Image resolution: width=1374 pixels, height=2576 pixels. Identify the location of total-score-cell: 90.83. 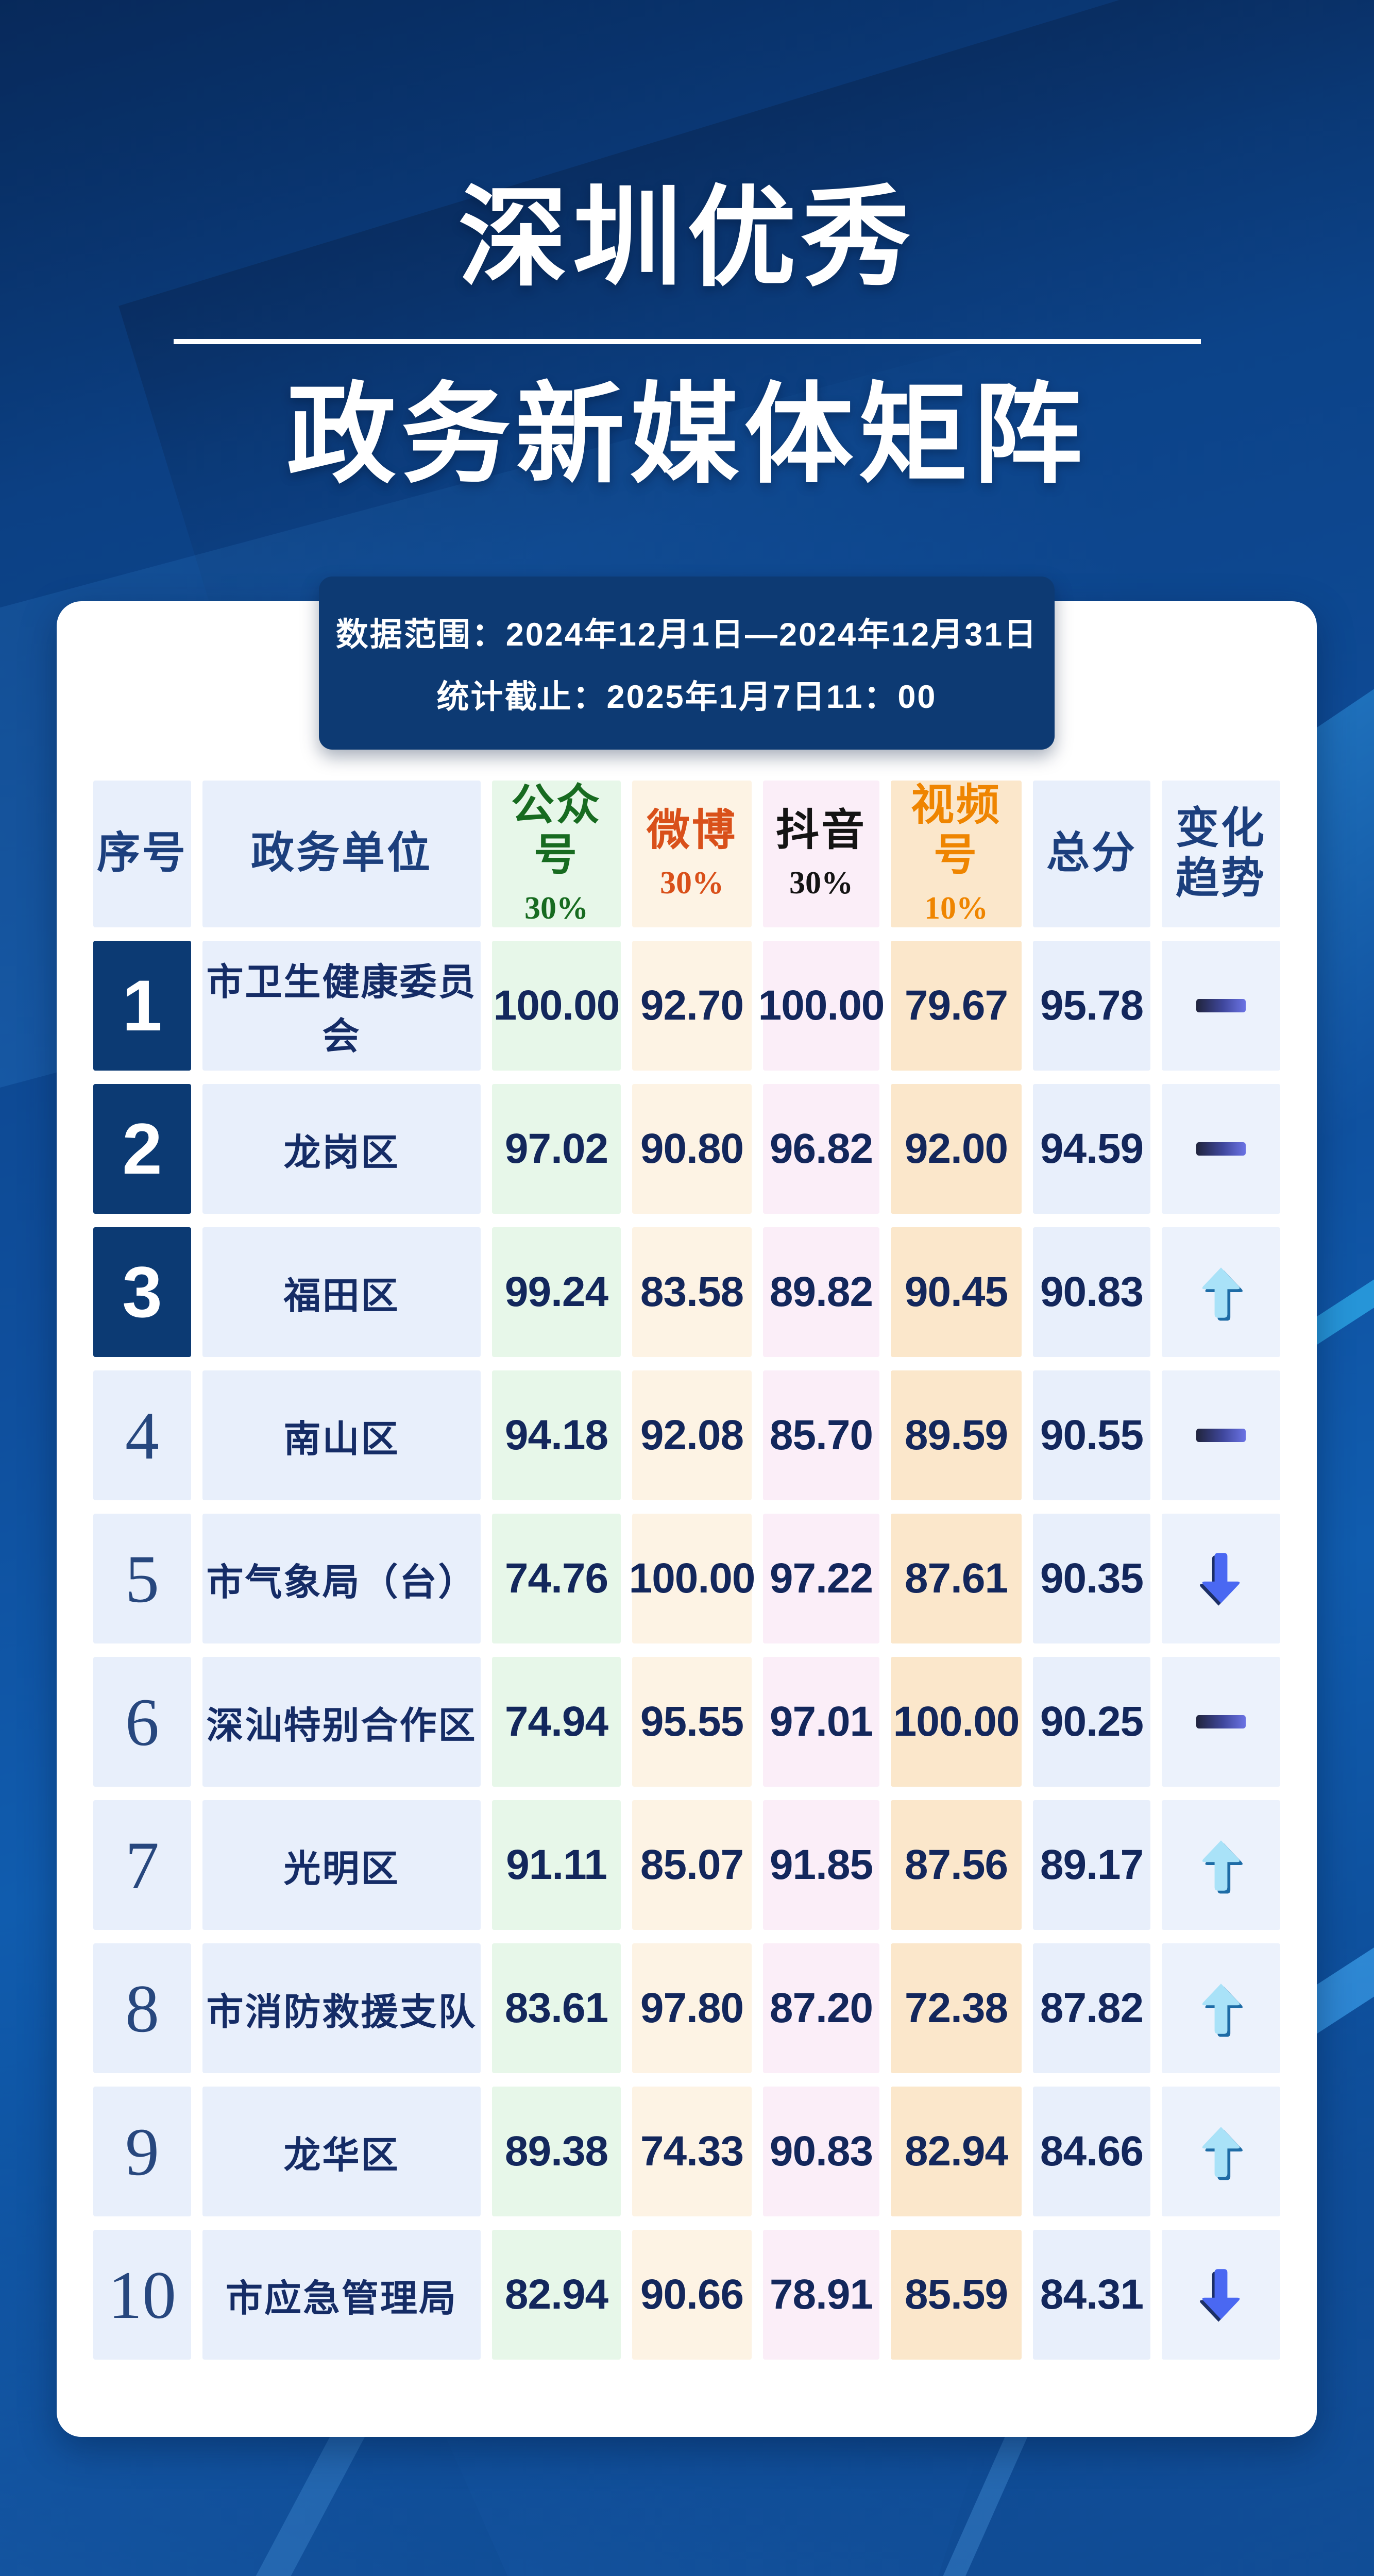
(1091, 1292).